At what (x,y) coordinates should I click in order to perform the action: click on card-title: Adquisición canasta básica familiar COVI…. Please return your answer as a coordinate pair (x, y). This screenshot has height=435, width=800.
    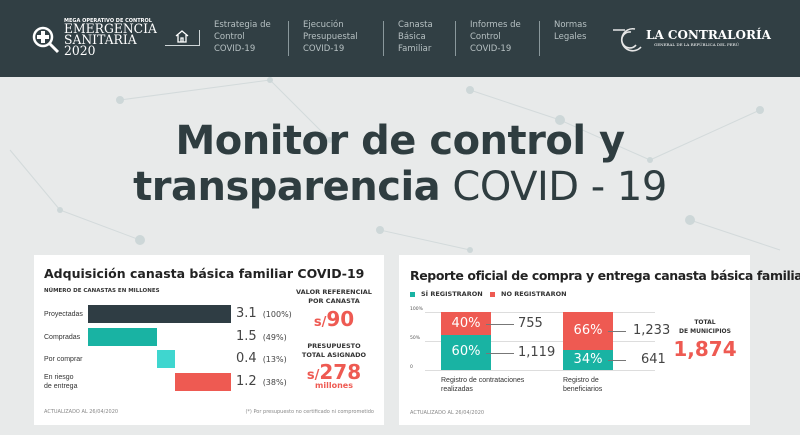
    Looking at the image, I should click on (204, 273).